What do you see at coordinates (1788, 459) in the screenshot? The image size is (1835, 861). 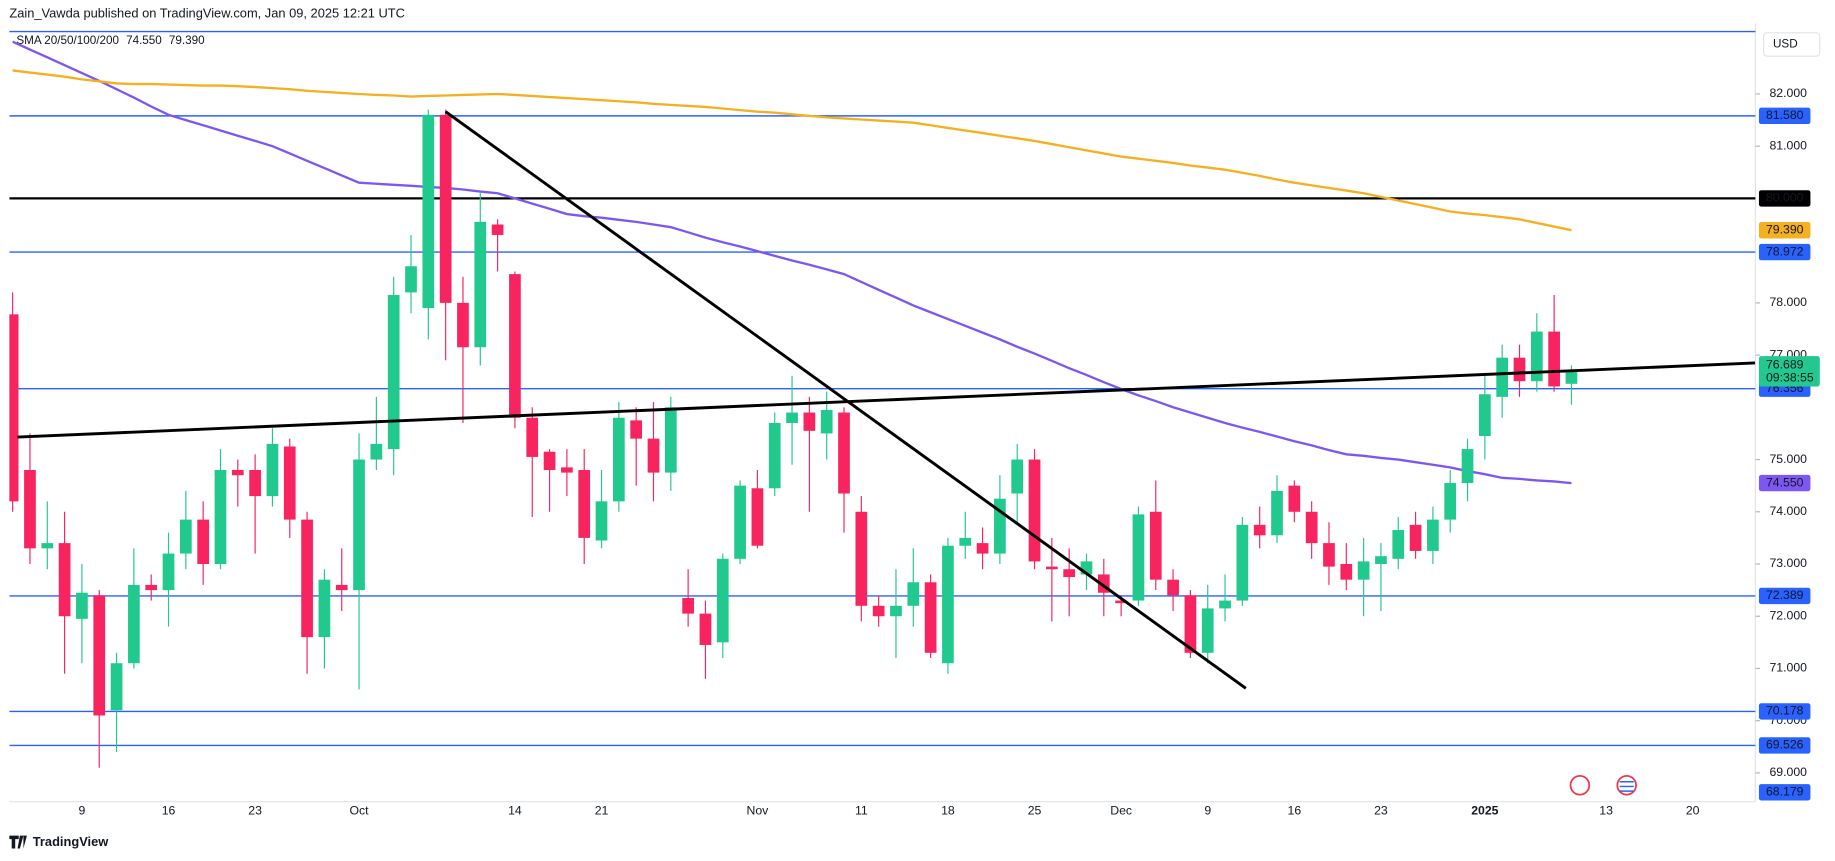 I see `y-tick-label: 75.000` at bounding box center [1788, 459].